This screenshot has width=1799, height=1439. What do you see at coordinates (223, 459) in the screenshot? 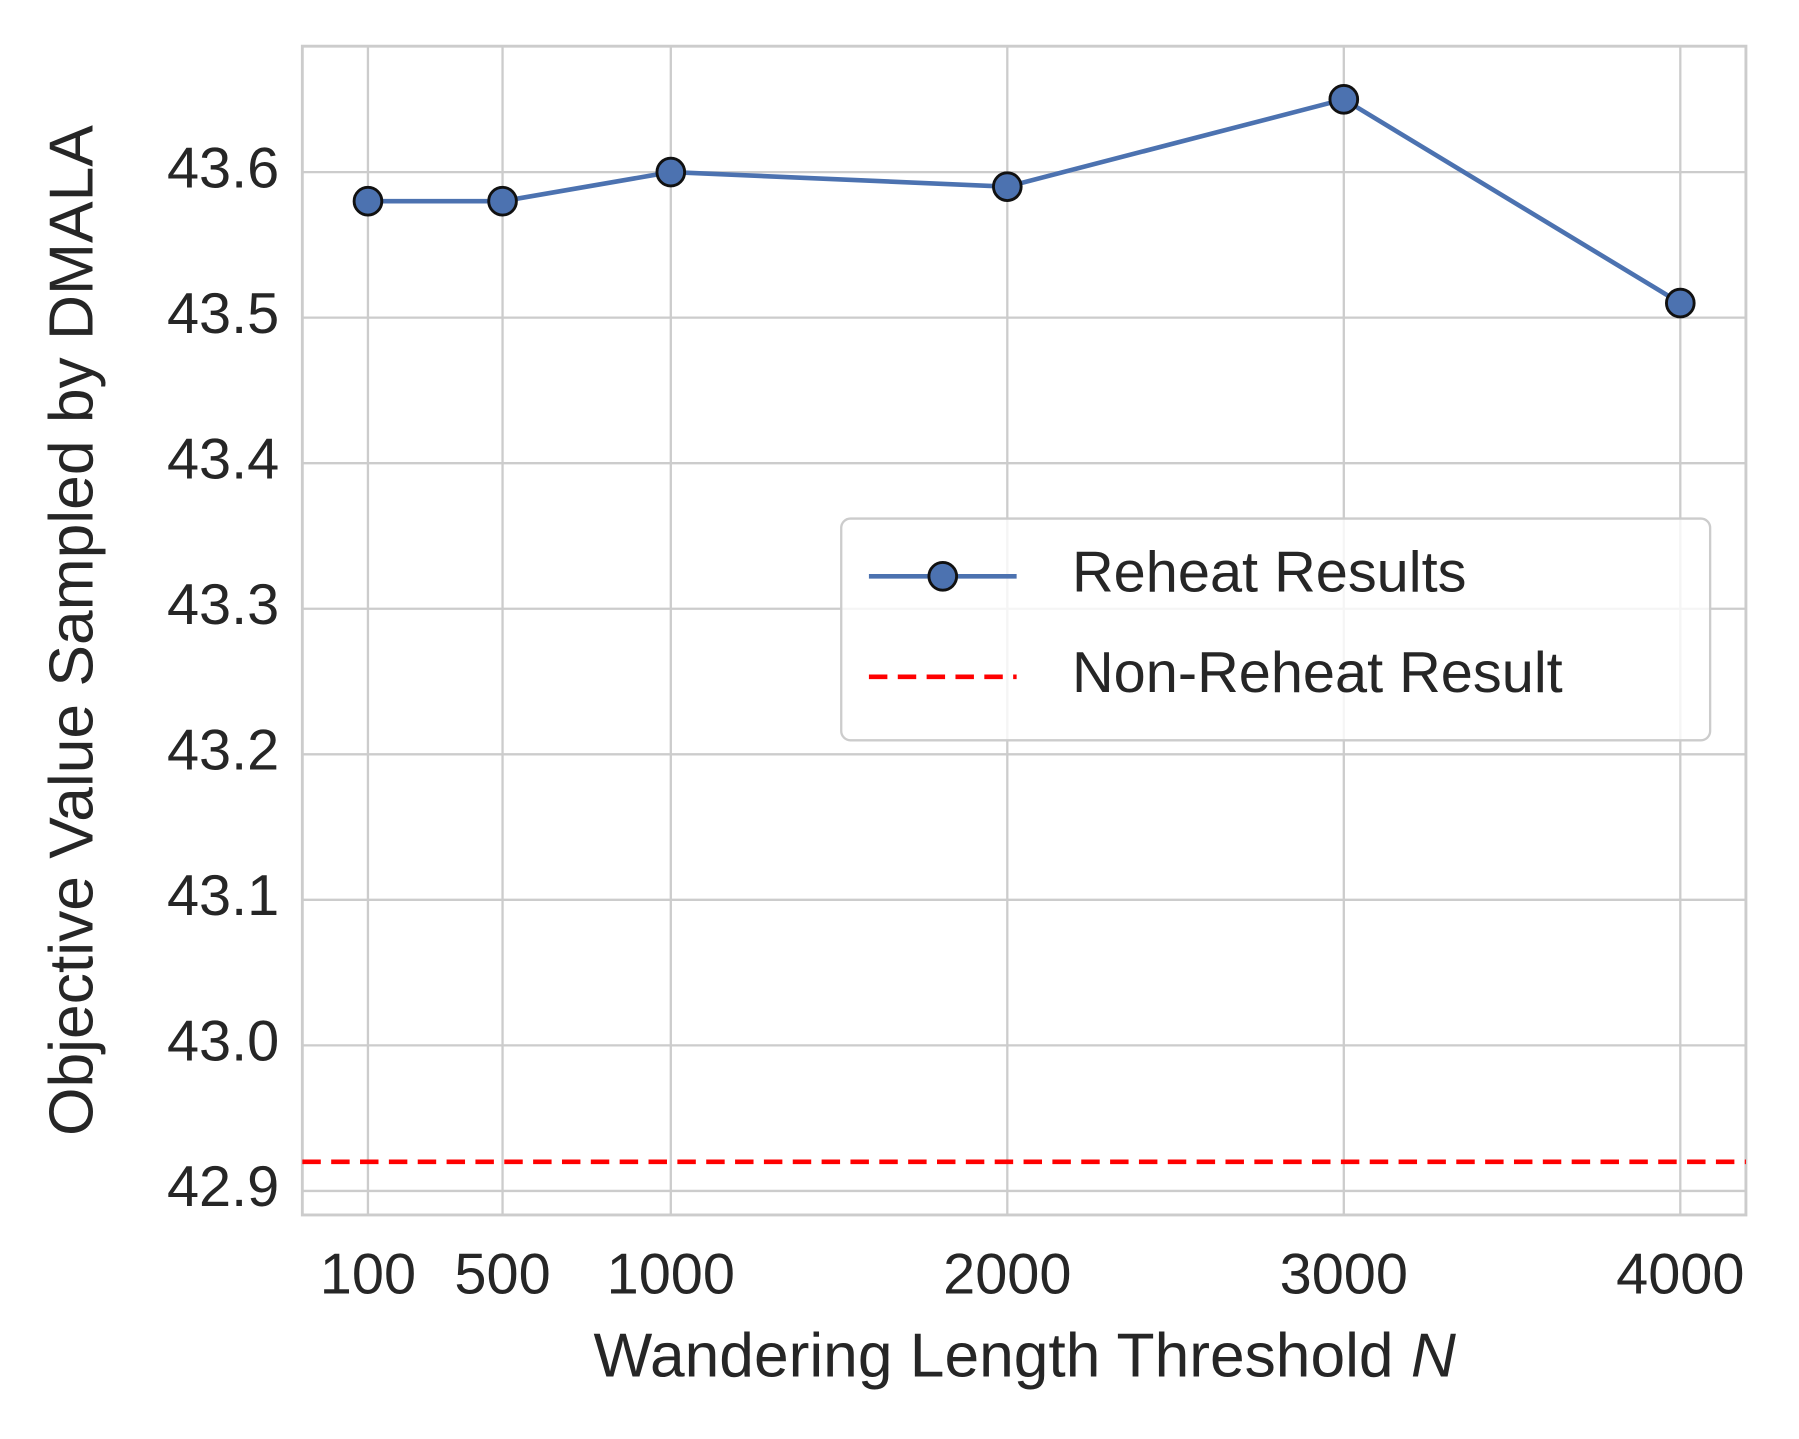
I see `y-tick-label: 43.4` at bounding box center [223, 459].